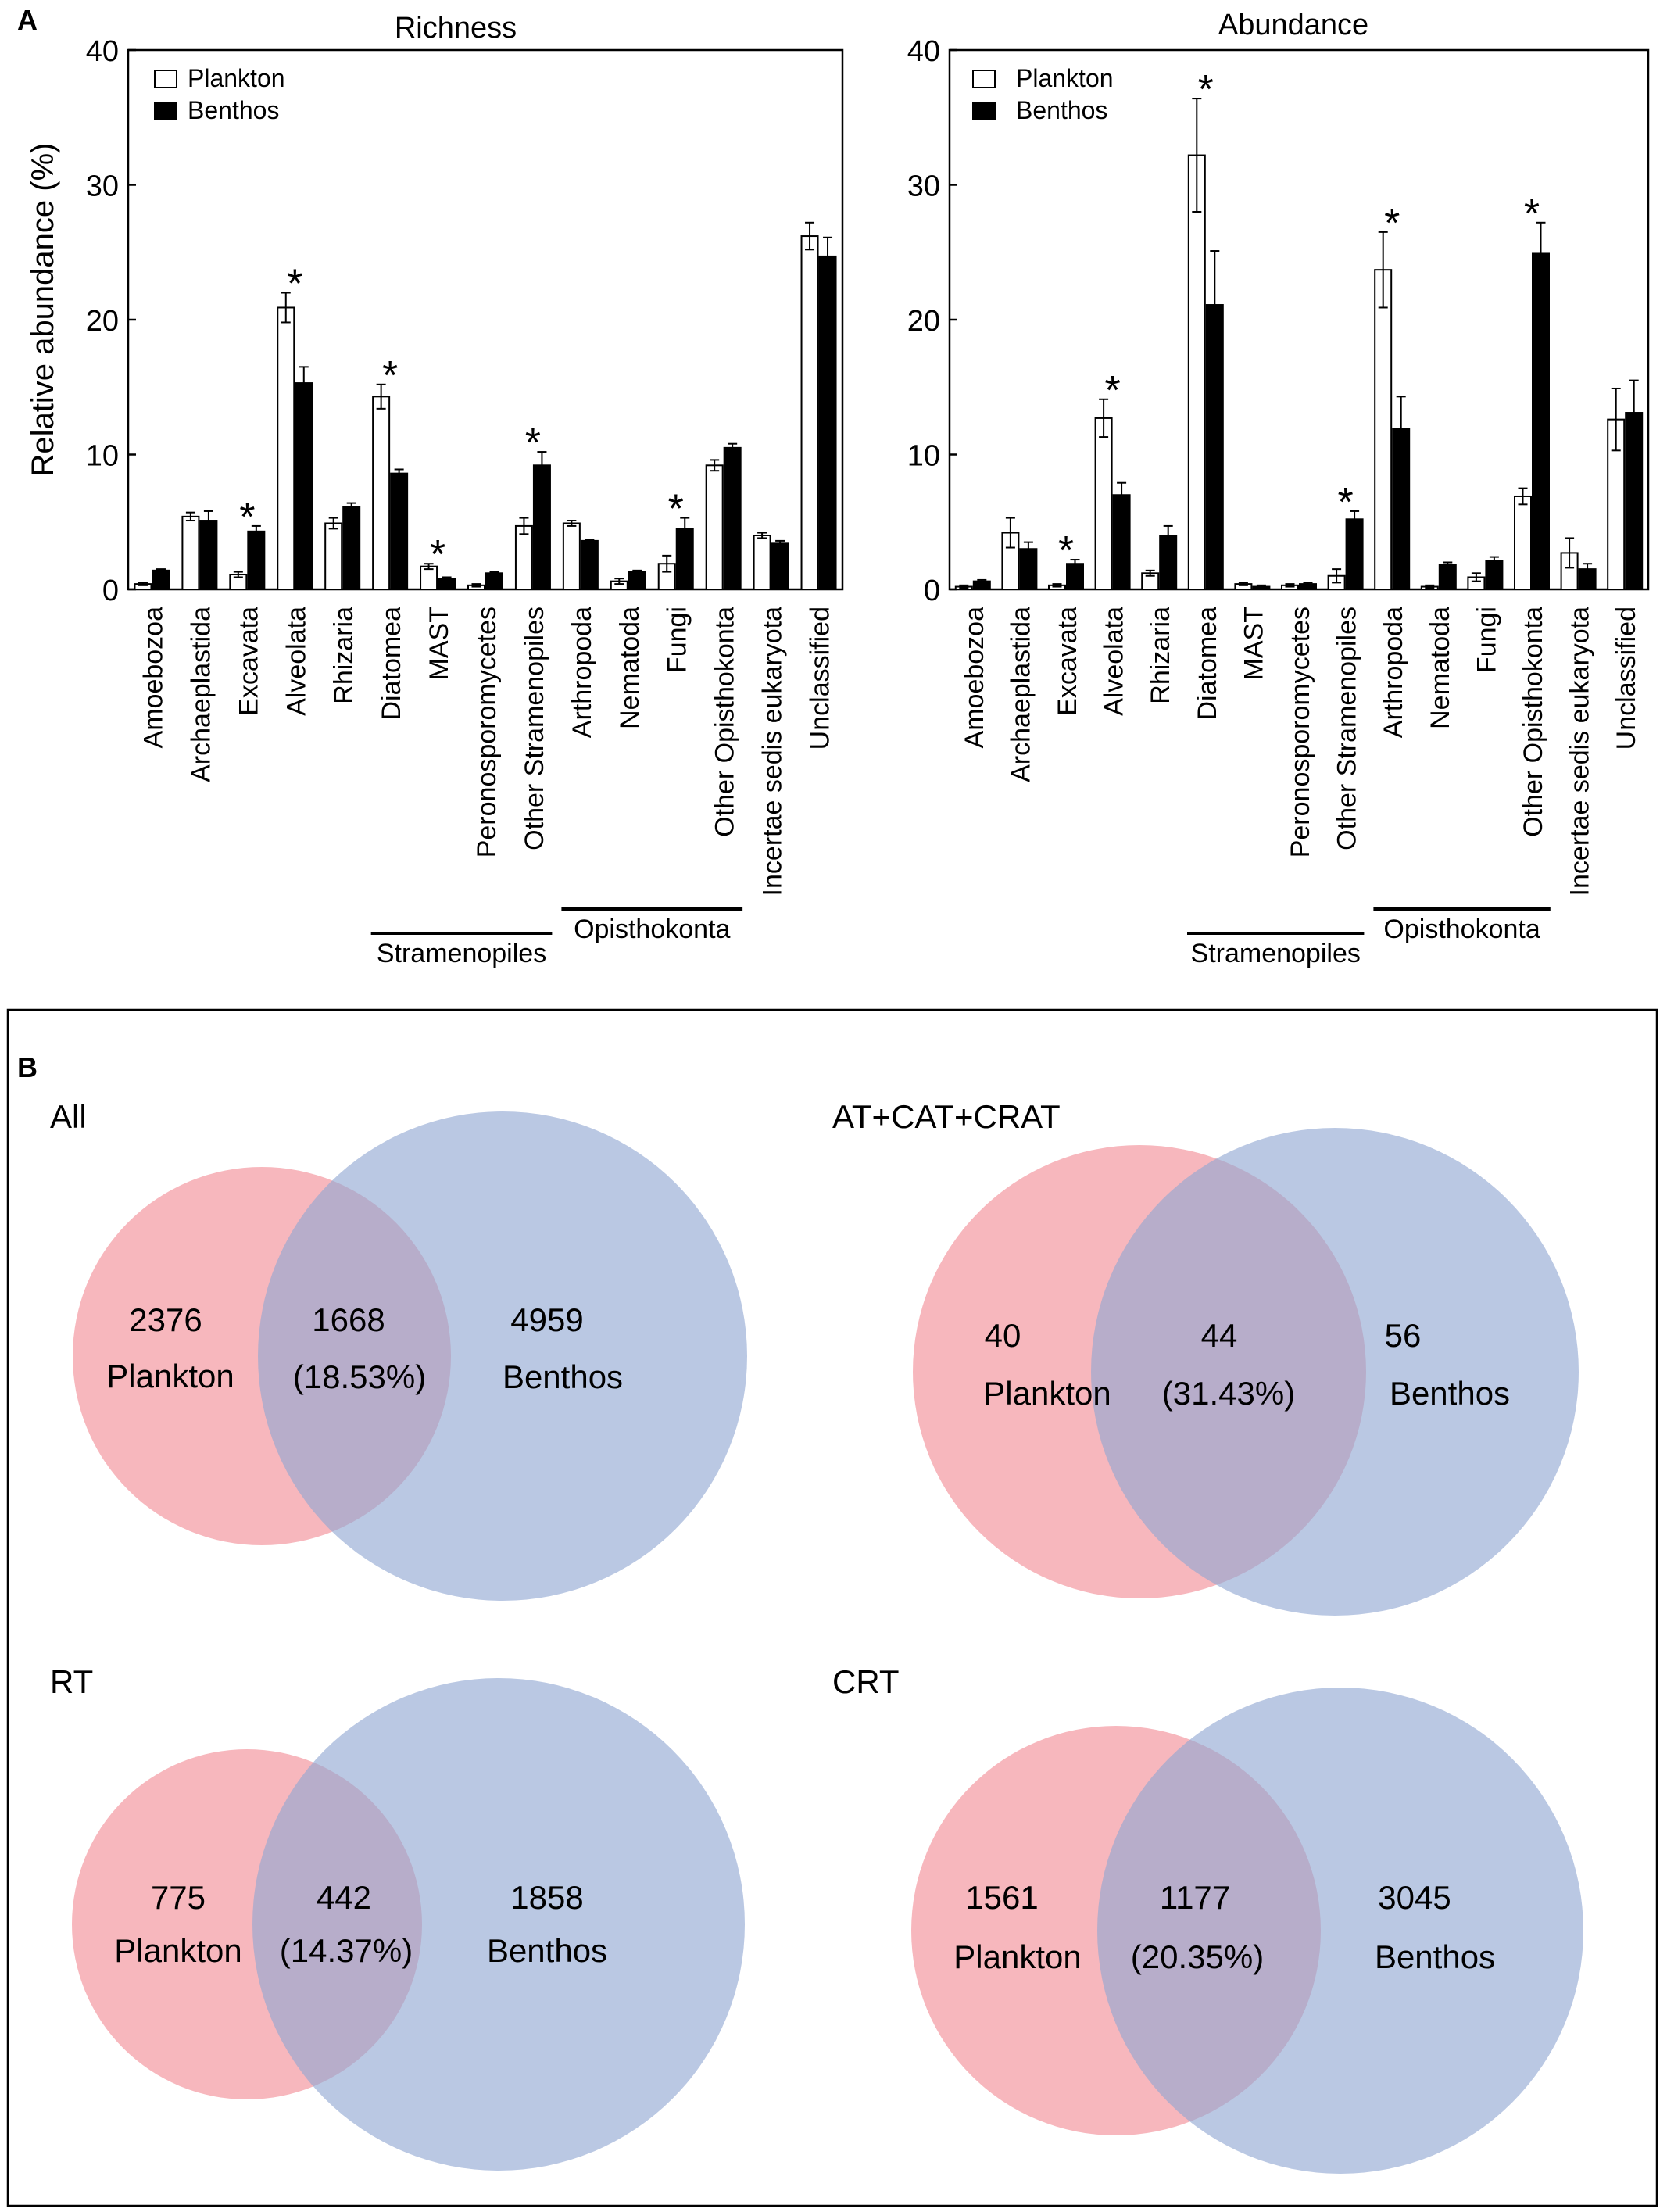 The height and width of the screenshot is (2212, 1667). Describe the element at coordinates (220, 94) in the screenshot. I see `richness-legend: Plankton Benthos` at that location.